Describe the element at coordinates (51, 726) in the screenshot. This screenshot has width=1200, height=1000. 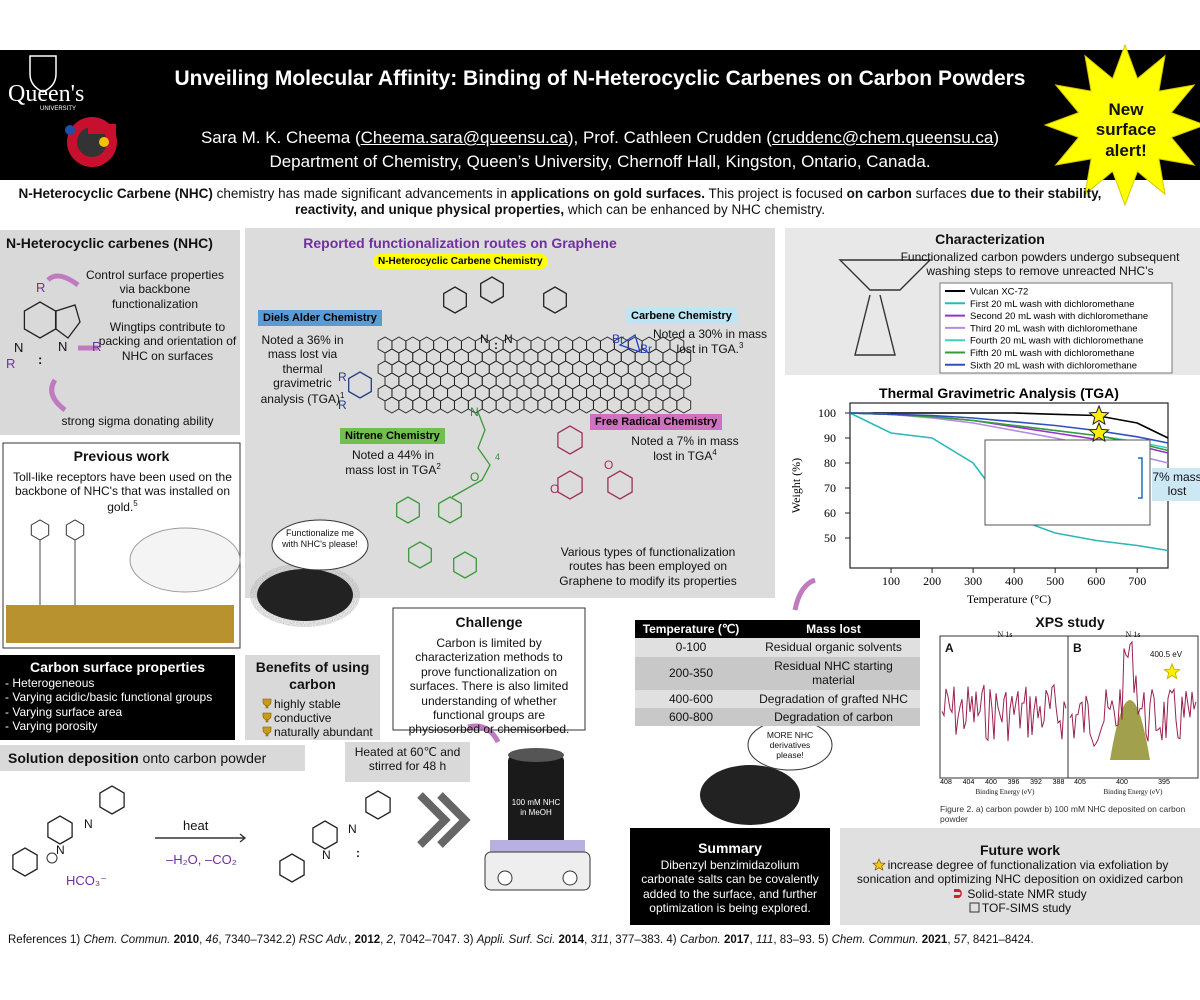
I see `item-text: - Varying porosity` at that location.